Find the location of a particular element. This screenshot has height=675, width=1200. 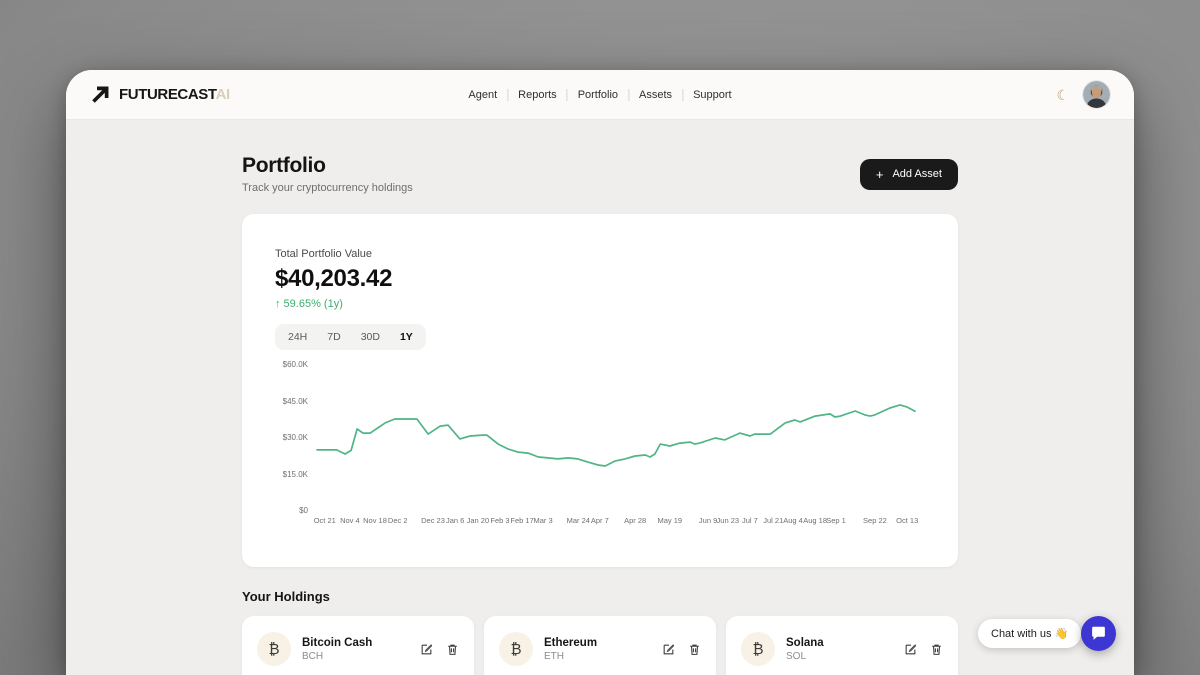

logo: FUTURECASTAI is located at coordinates (160, 94).